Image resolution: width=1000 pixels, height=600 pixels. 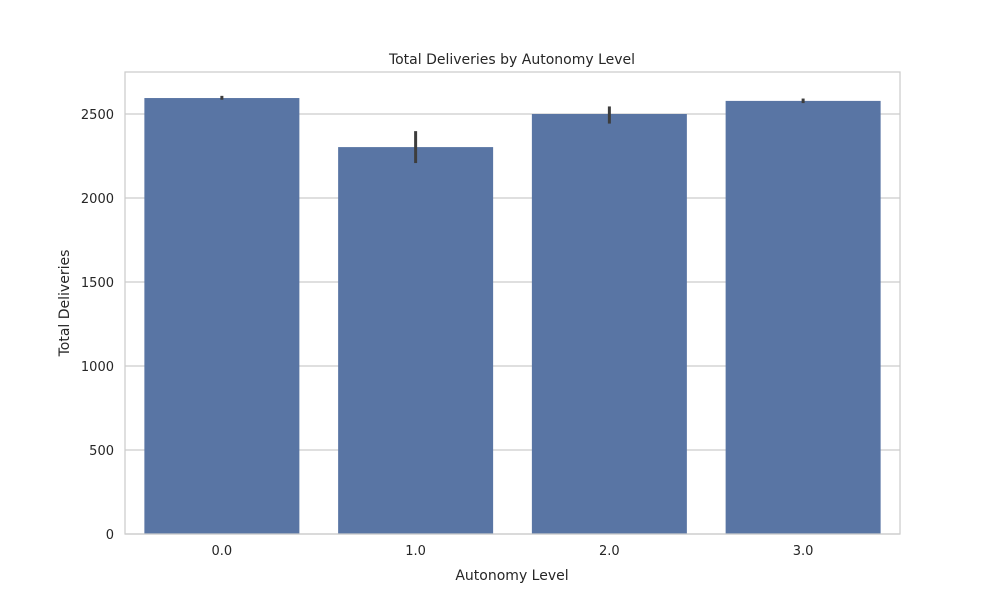 What do you see at coordinates (511, 60) in the screenshot?
I see `chart-title: Total Deliveries by Autonomy Level` at bounding box center [511, 60].